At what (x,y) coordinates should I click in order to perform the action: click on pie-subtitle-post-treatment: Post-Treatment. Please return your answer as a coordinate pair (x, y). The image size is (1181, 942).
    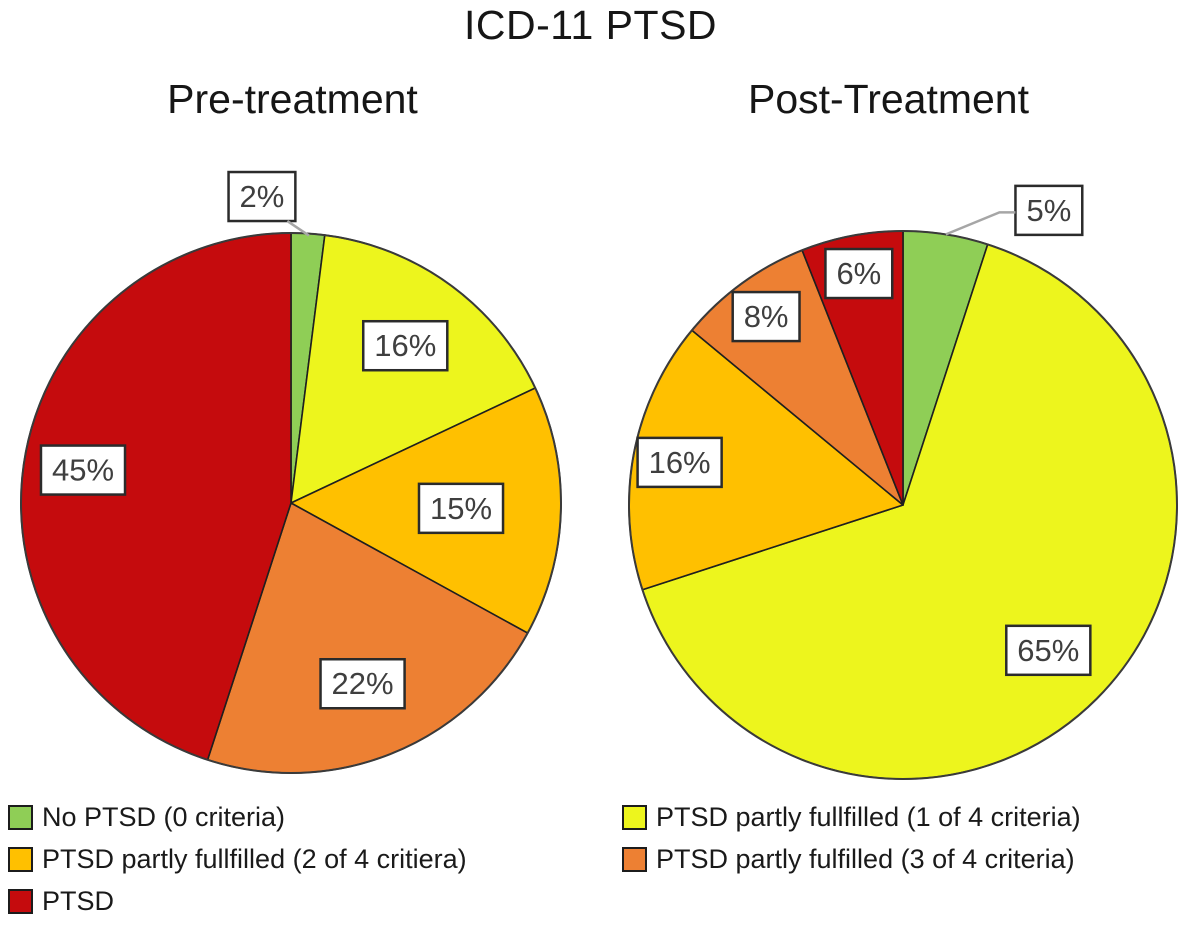
    Looking at the image, I should click on (888, 99).